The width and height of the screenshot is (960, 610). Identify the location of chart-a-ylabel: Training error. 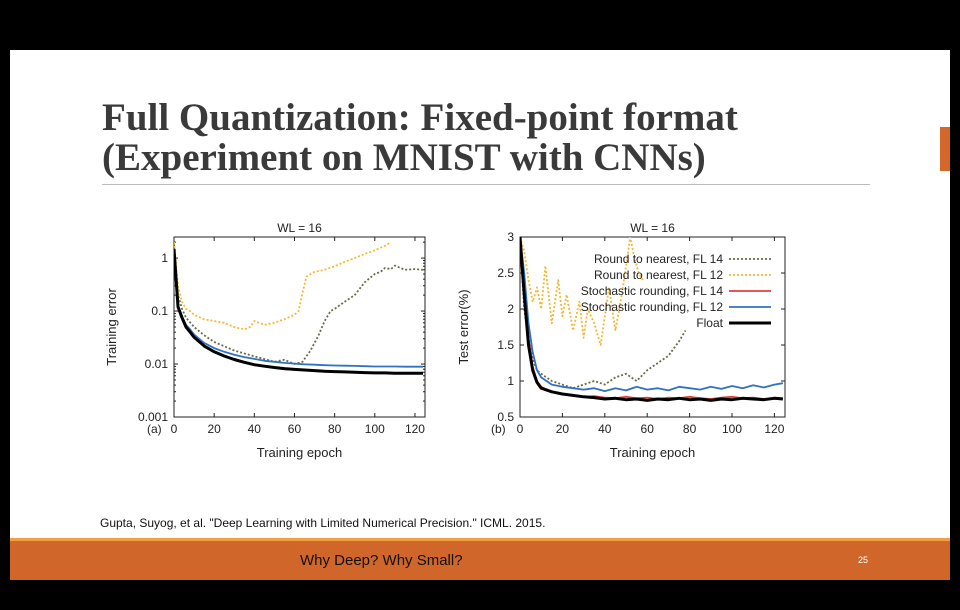
(111, 327).